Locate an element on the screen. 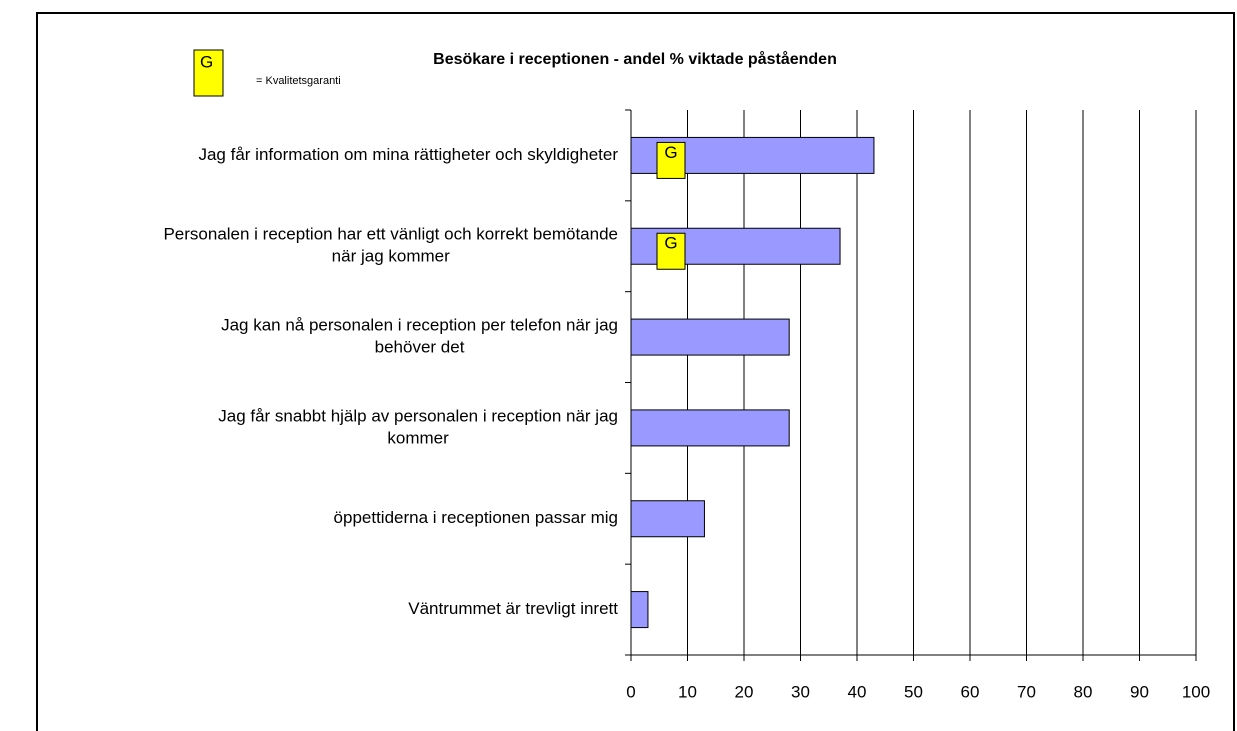  y-tick-label: Väntrummet är trevligt inrett is located at coordinates (513, 608).